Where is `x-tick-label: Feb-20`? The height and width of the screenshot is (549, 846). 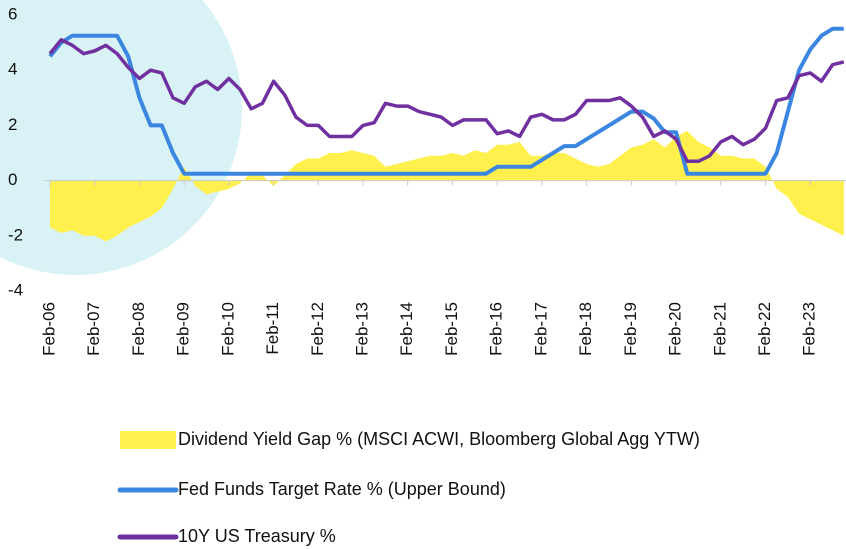 x-tick-label: Feb-20 is located at coordinates (675, 329).